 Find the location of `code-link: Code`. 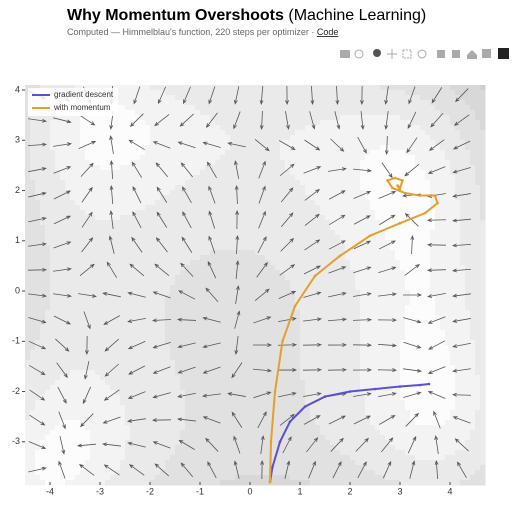

code-link: Code is located at coordinates (328, 32).